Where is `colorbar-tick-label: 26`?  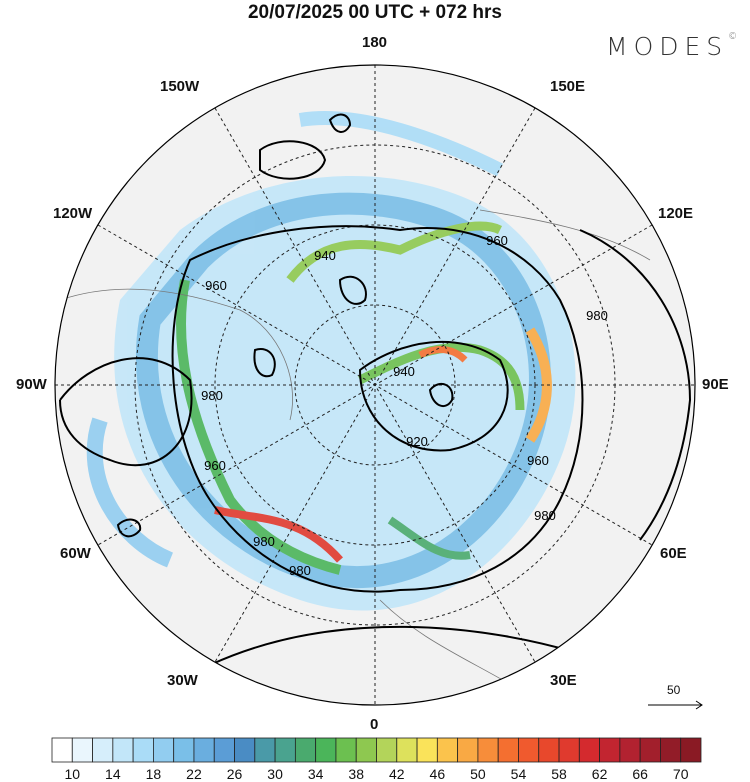 colorbar-tick-label: 26 is located at coordinates (234, 774).